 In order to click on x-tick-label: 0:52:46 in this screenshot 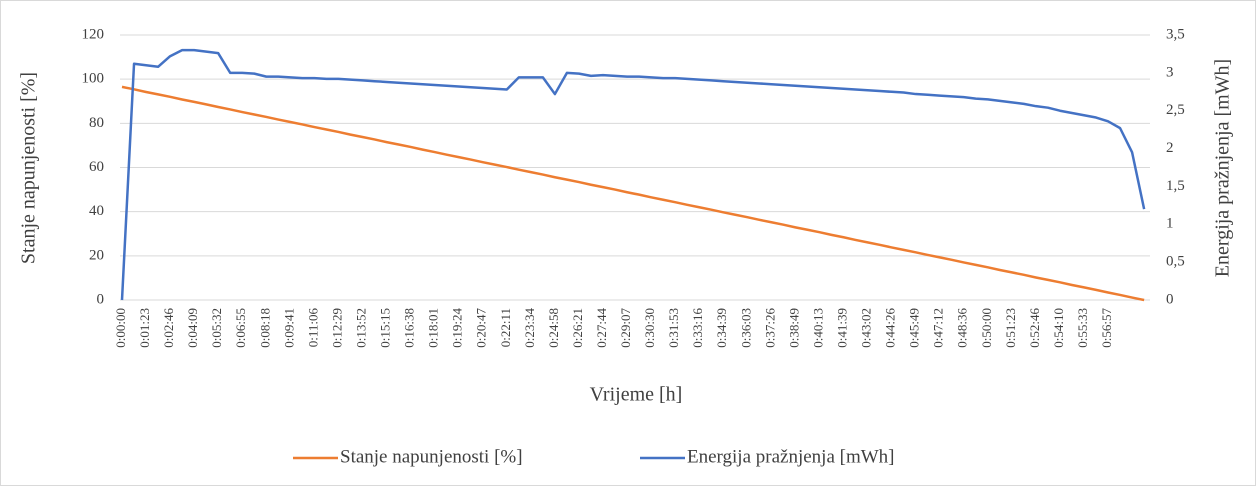, I will do `click(1034, 328)`.